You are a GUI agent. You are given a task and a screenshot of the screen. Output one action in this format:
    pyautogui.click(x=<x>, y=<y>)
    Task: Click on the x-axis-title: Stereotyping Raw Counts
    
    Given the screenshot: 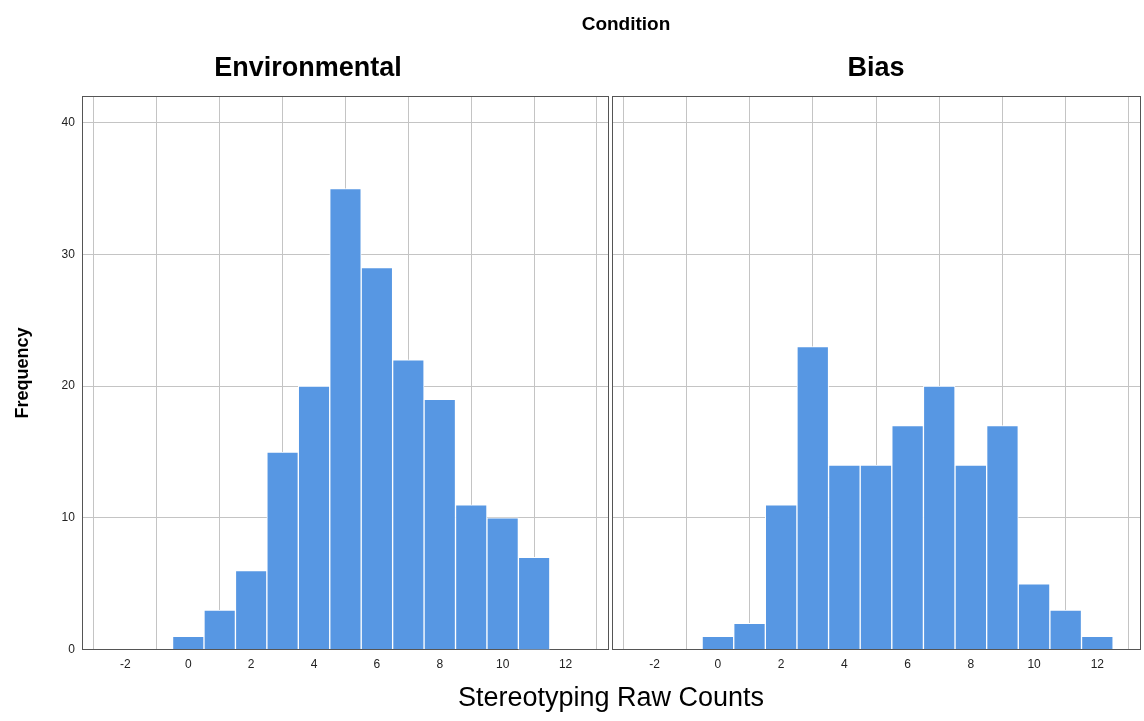 What is the action you would take?
    pyautogui.click(x=611, y=697)
    